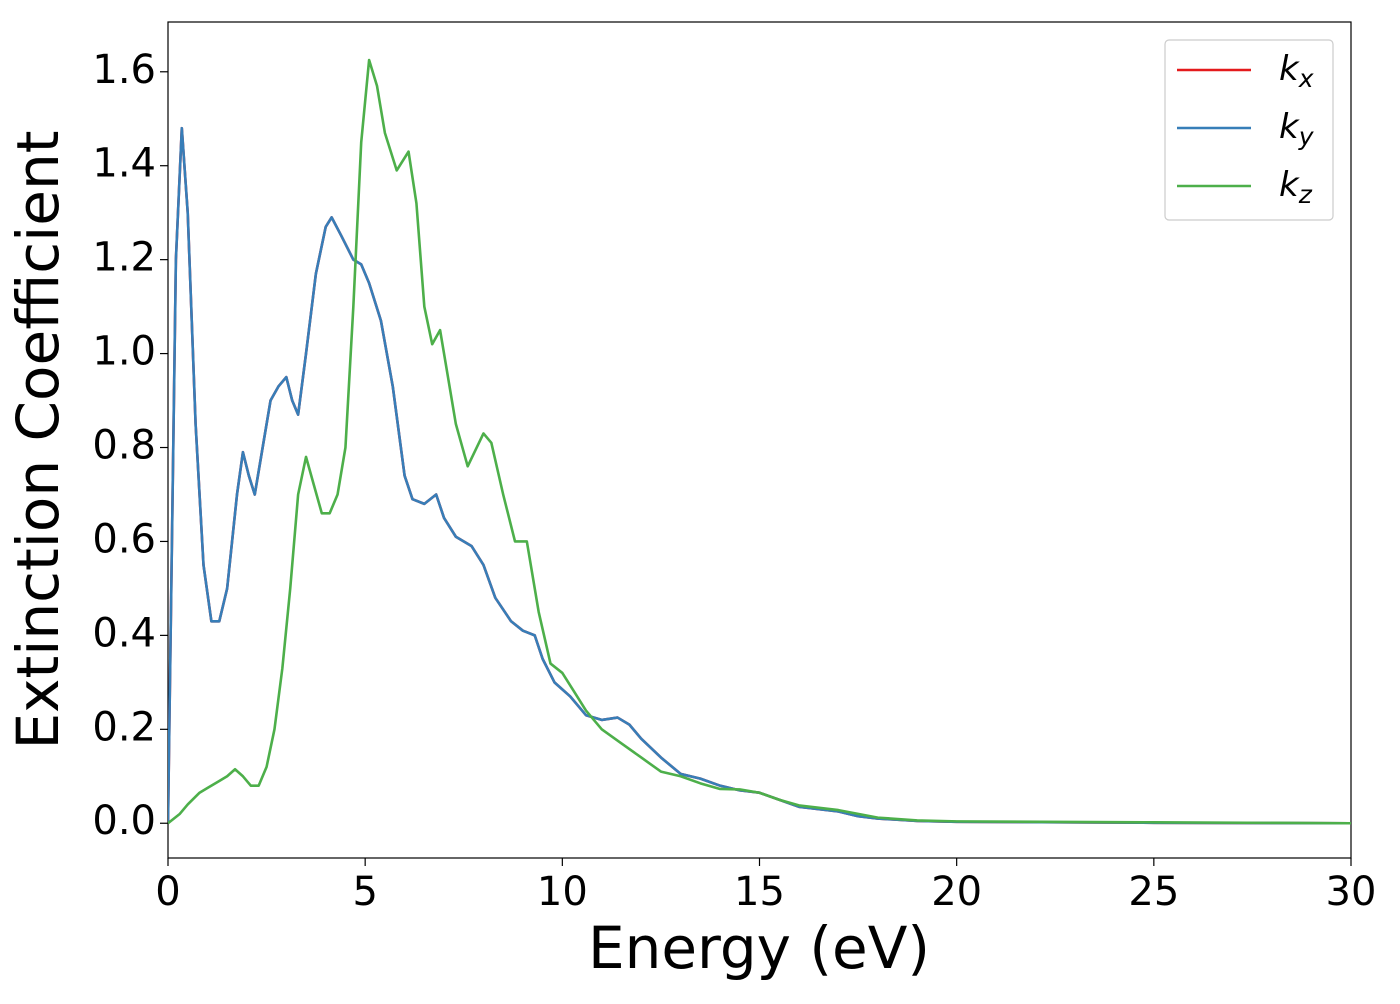 This screenshot has height=1004, width=1400. What do you see at coordinates (1249, 130) in the screenshot?
I see `legend-box` at bounding box center [1249, 130].